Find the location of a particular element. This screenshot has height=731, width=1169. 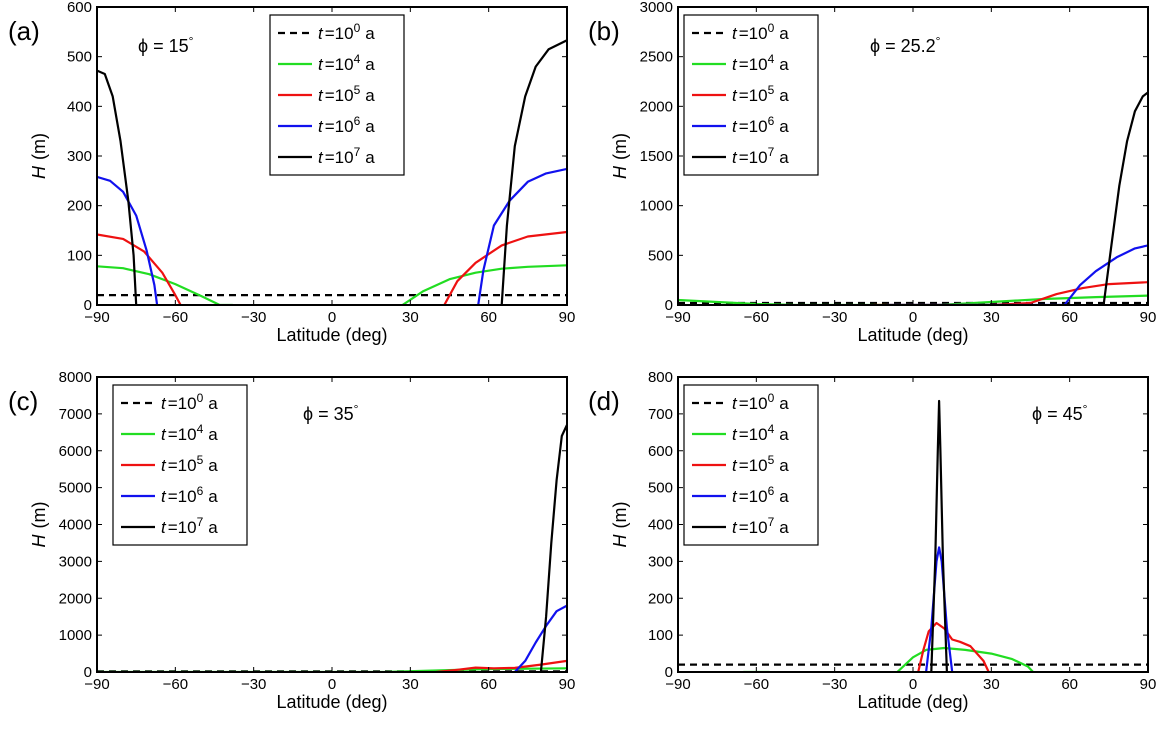

y-tick-label: 1500 is located at coordinates (656, 156).